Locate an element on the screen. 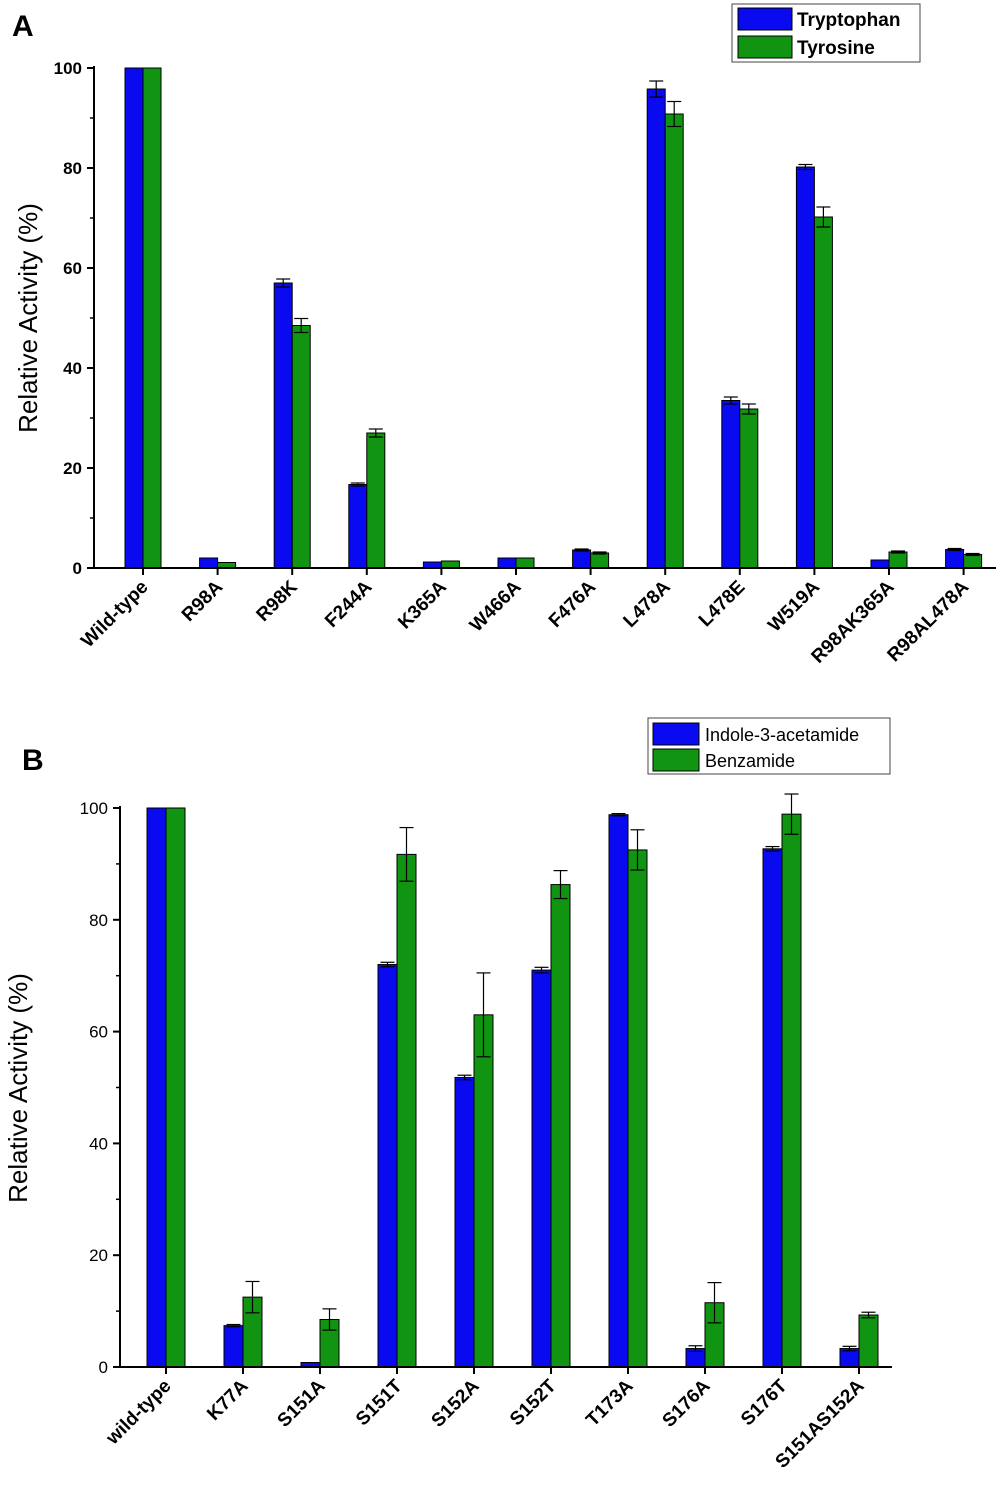 The width and height of the screenshot is (996, 1487). panel-a-legend-label-tyrosine: Tyrosine is located at coordinates (836, 48).